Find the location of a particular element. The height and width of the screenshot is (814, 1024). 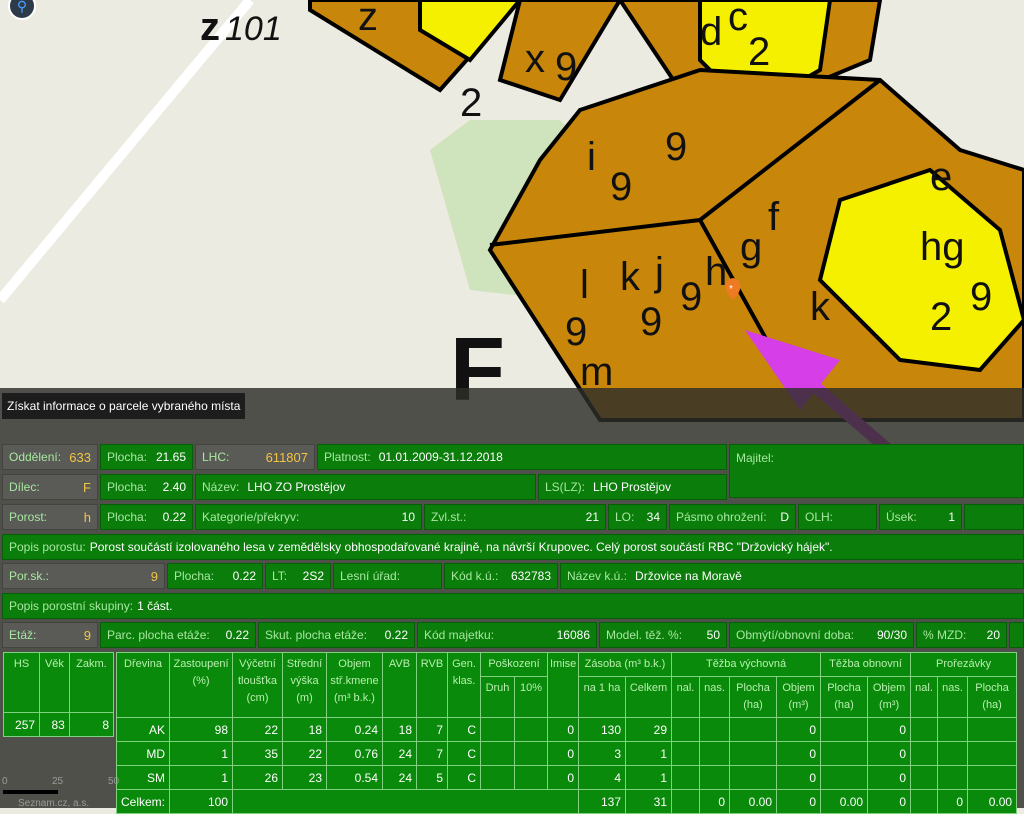

lo-cell: LO: 34 is located at coordinates (637, 517).